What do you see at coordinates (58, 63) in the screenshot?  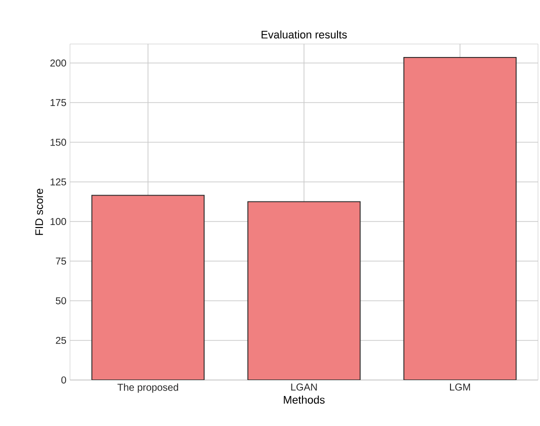 I see `y-tick-label: 200` at bounding box center [58, 63].